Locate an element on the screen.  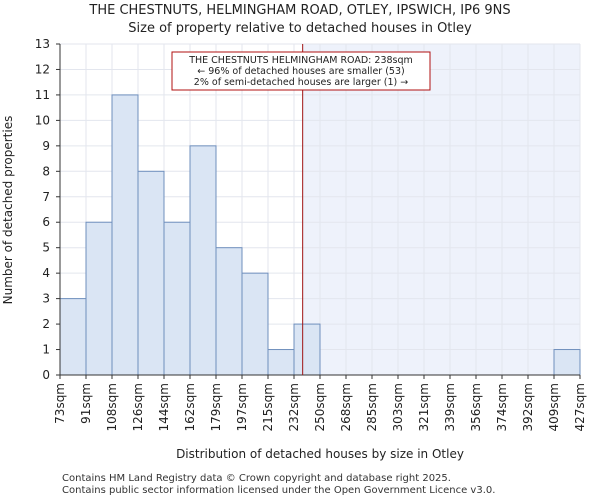
x-tick-label: 427sqm is located at coordinates (580, 407).